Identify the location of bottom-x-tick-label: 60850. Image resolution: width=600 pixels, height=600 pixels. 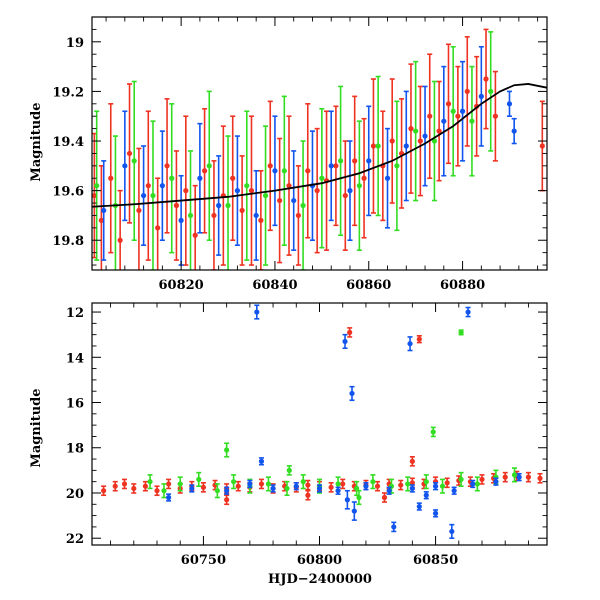
(435, 560).